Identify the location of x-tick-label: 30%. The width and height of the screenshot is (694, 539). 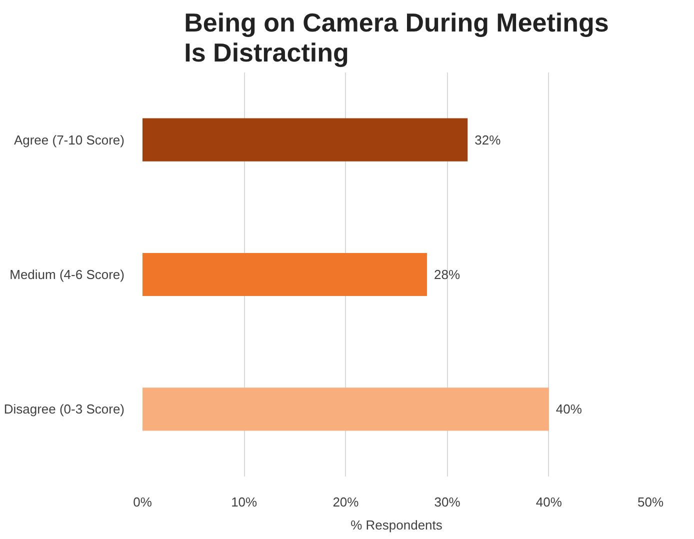
(447, 502).